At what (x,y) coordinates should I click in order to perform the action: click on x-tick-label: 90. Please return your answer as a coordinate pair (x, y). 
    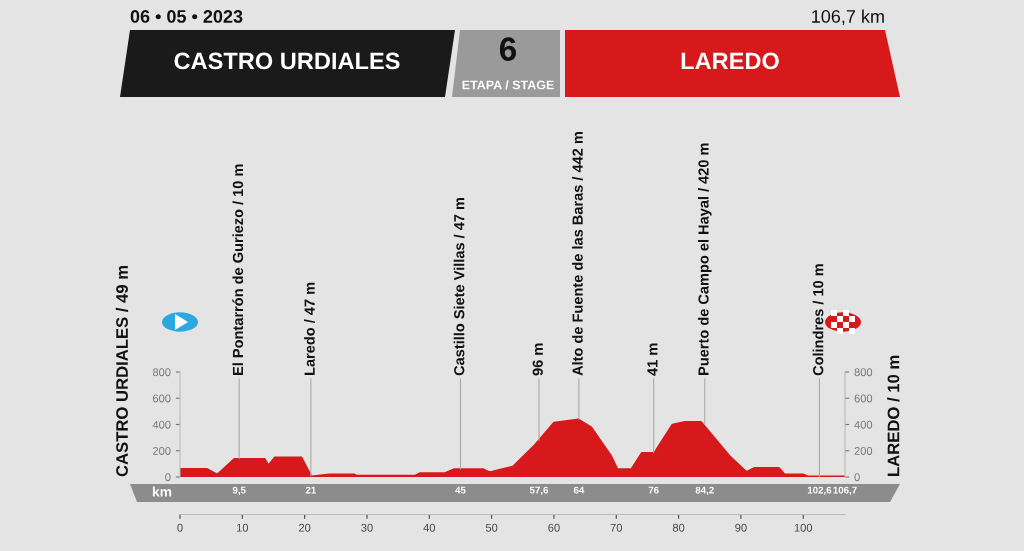
    Looking at the image, I should click on (741, 527).